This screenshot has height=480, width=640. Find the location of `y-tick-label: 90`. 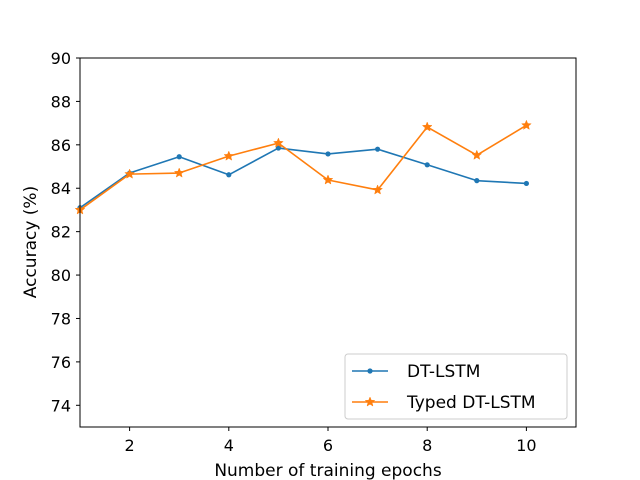

y-tick-label: 90 is located at coordinates (61, 58).